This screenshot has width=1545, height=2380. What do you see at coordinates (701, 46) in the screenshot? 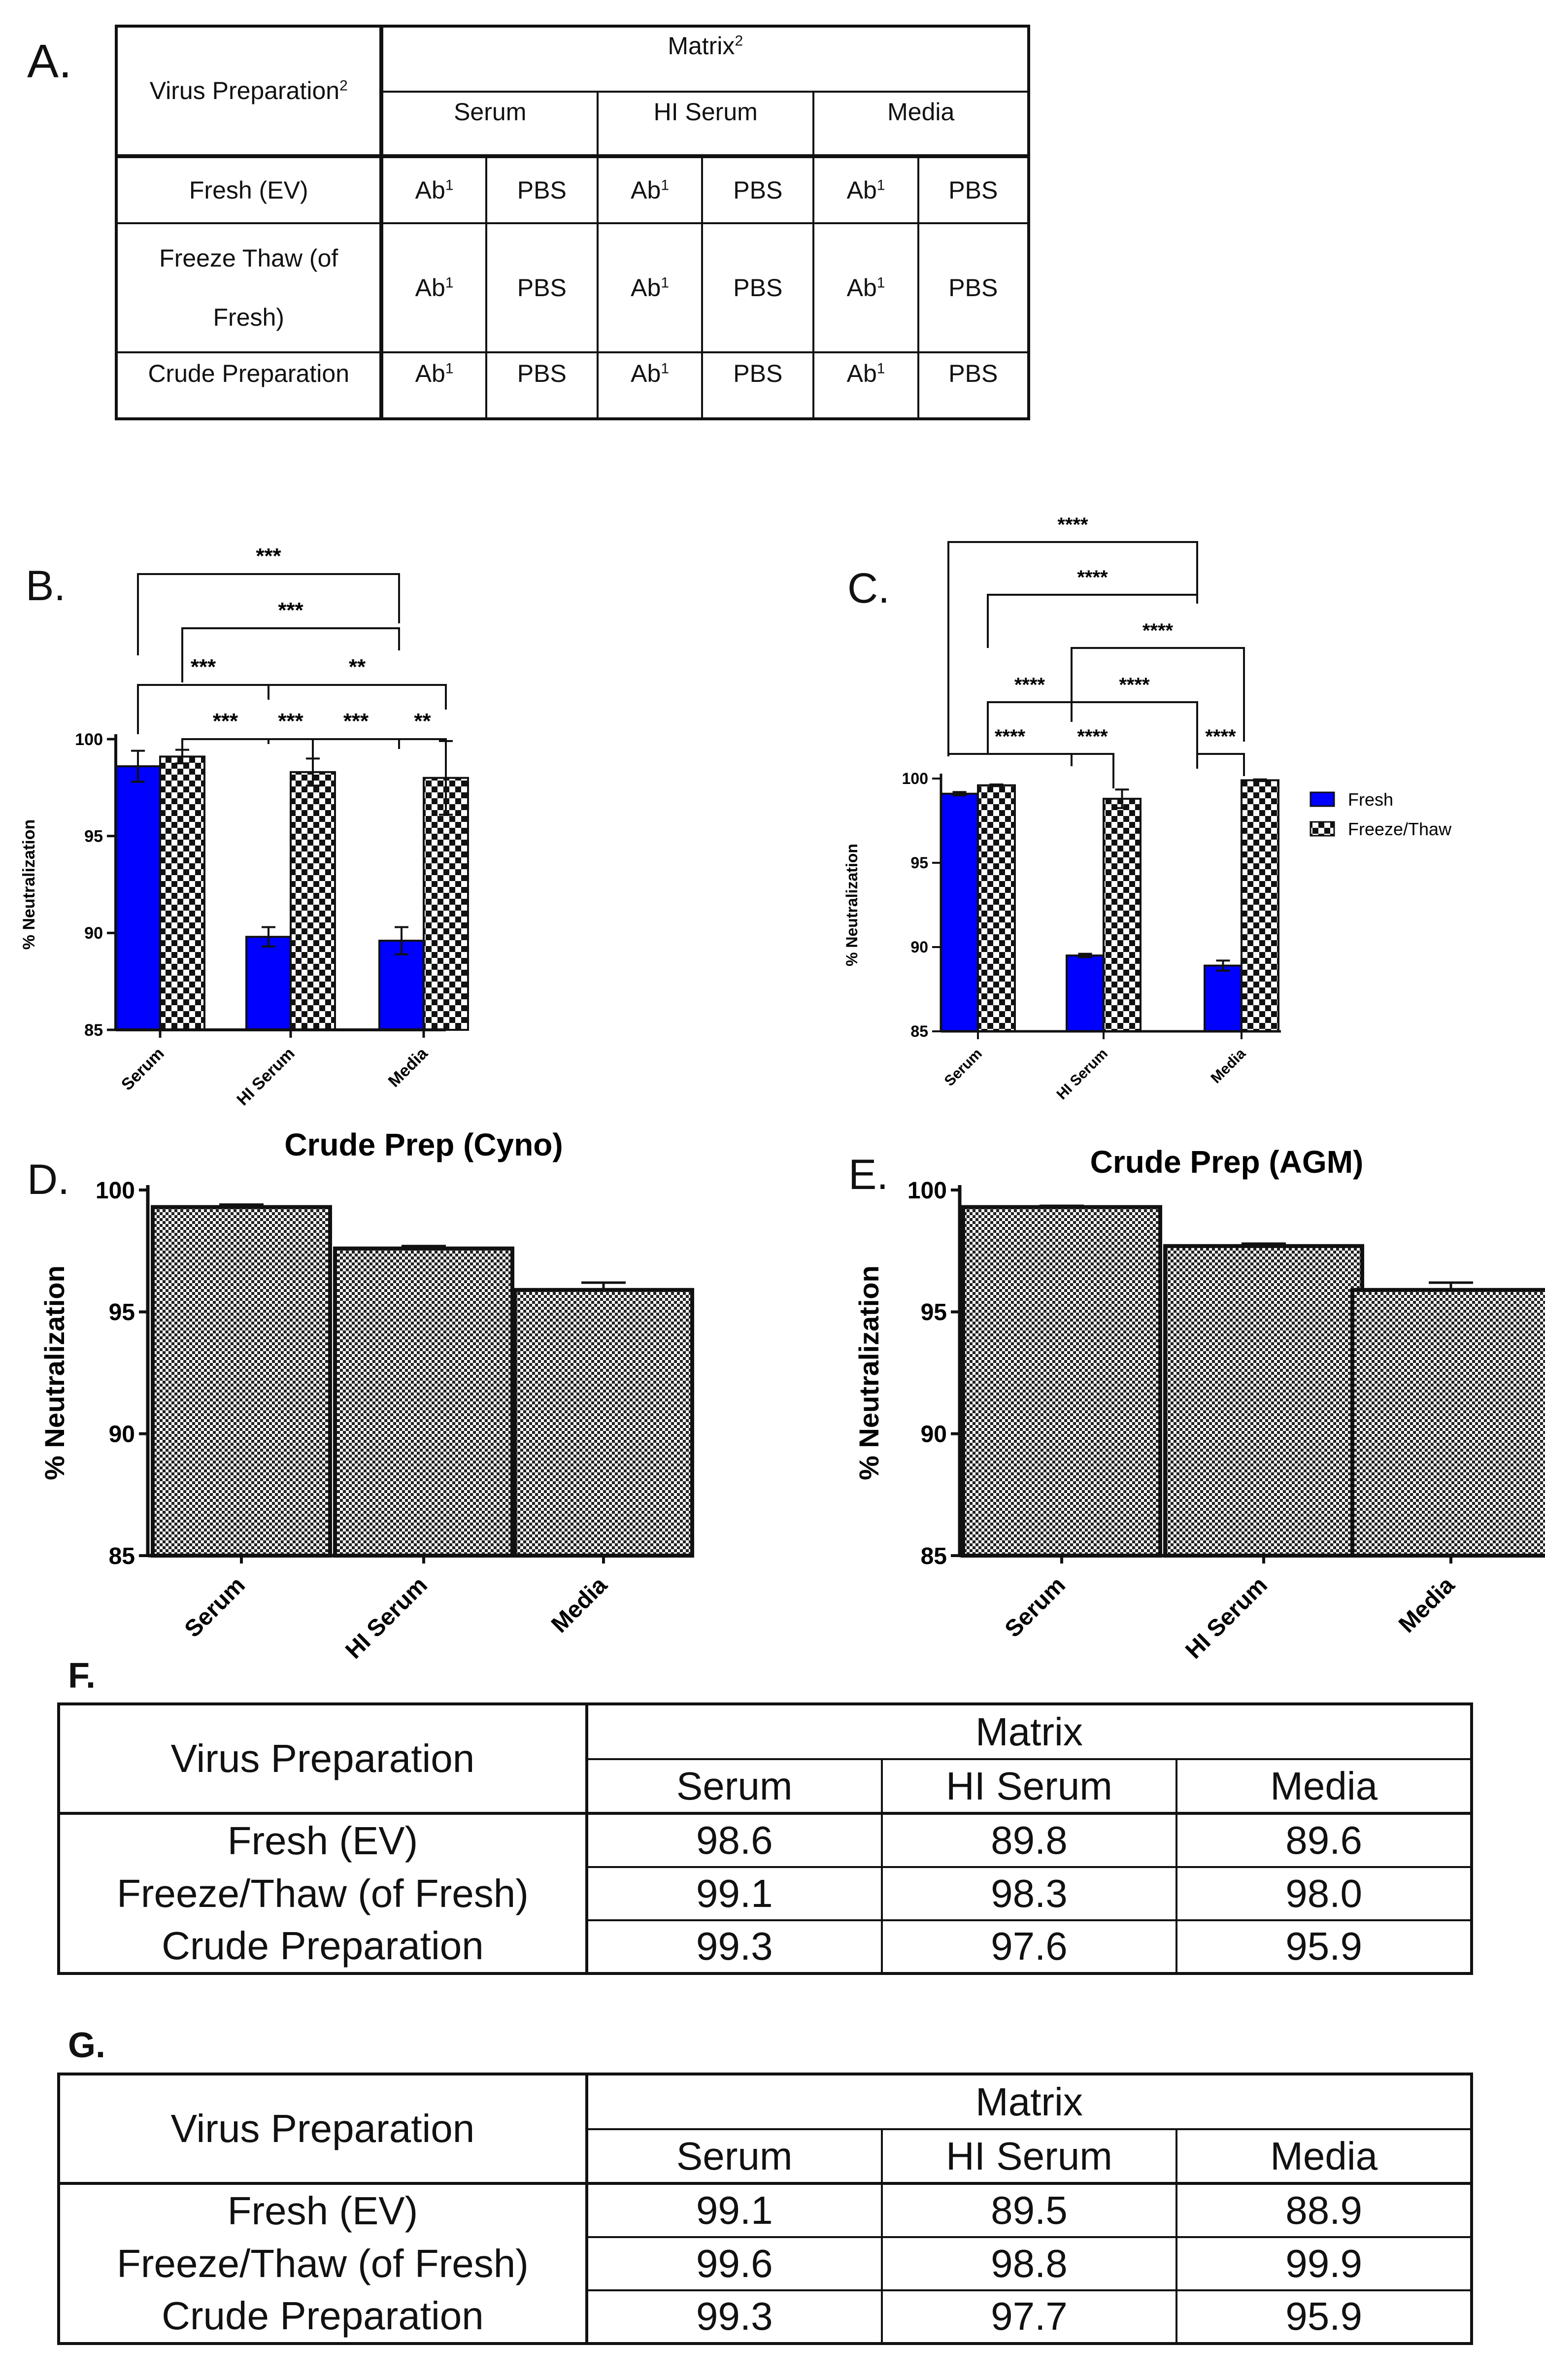
I see `matrix-label: Matrix` at bounding box center [701, 46].